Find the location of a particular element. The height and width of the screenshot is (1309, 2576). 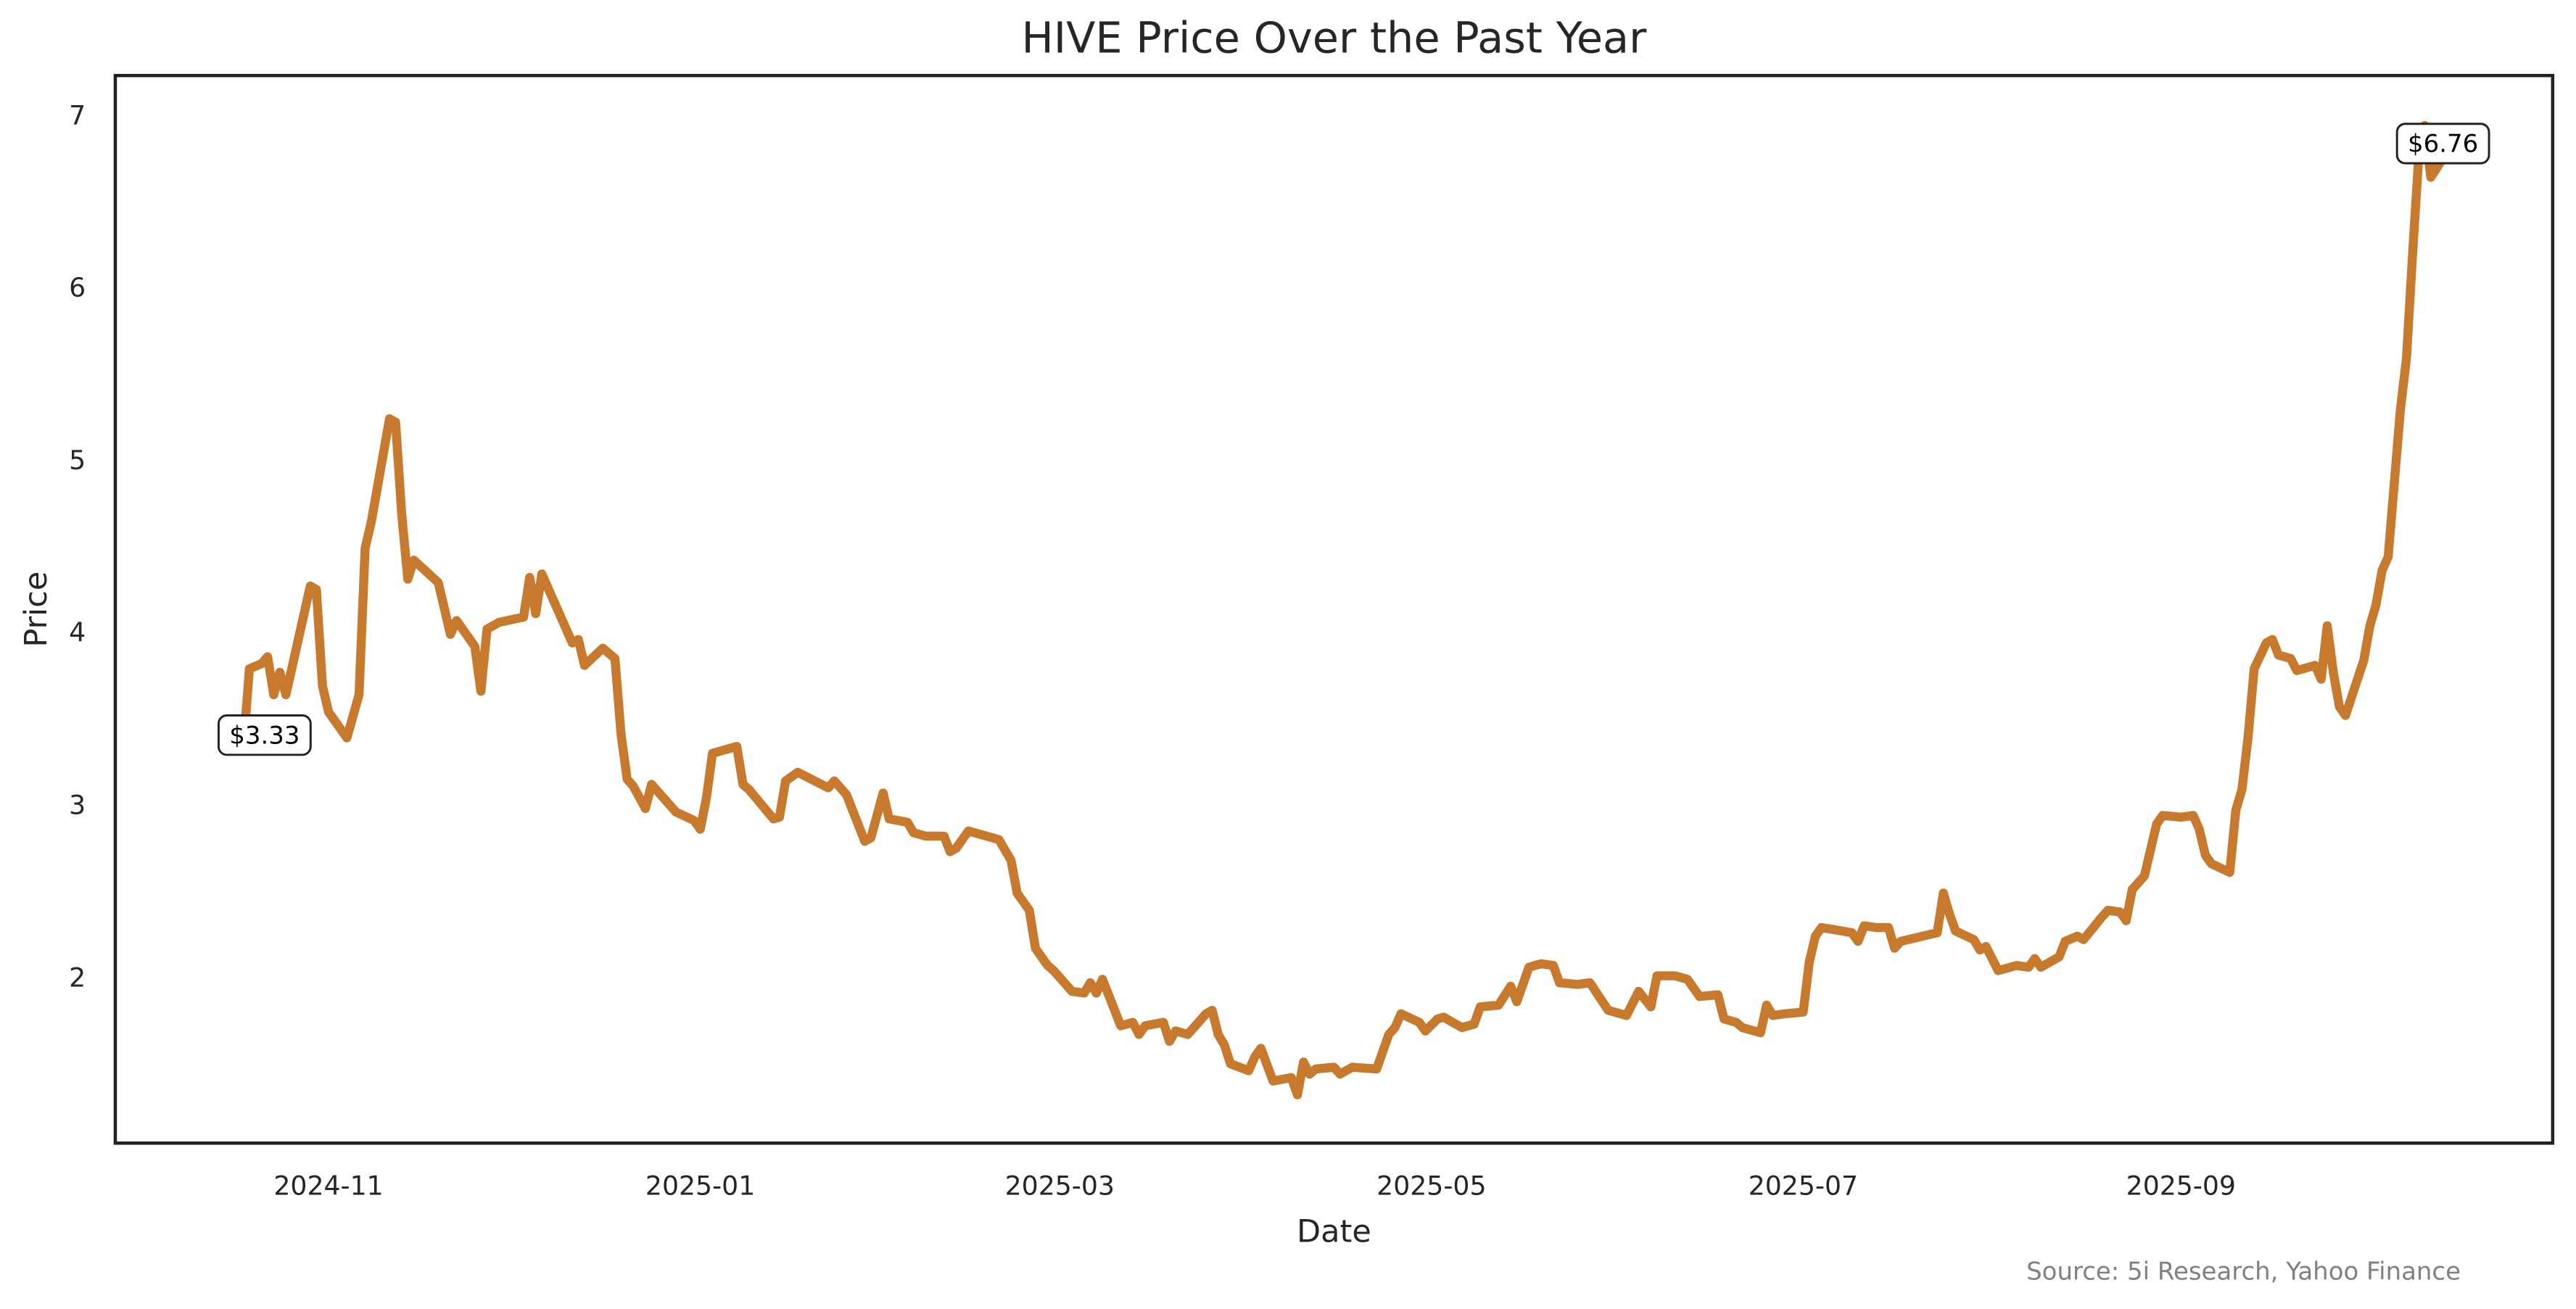

y-tick-label: 2 is located at coordinates (77, 977).